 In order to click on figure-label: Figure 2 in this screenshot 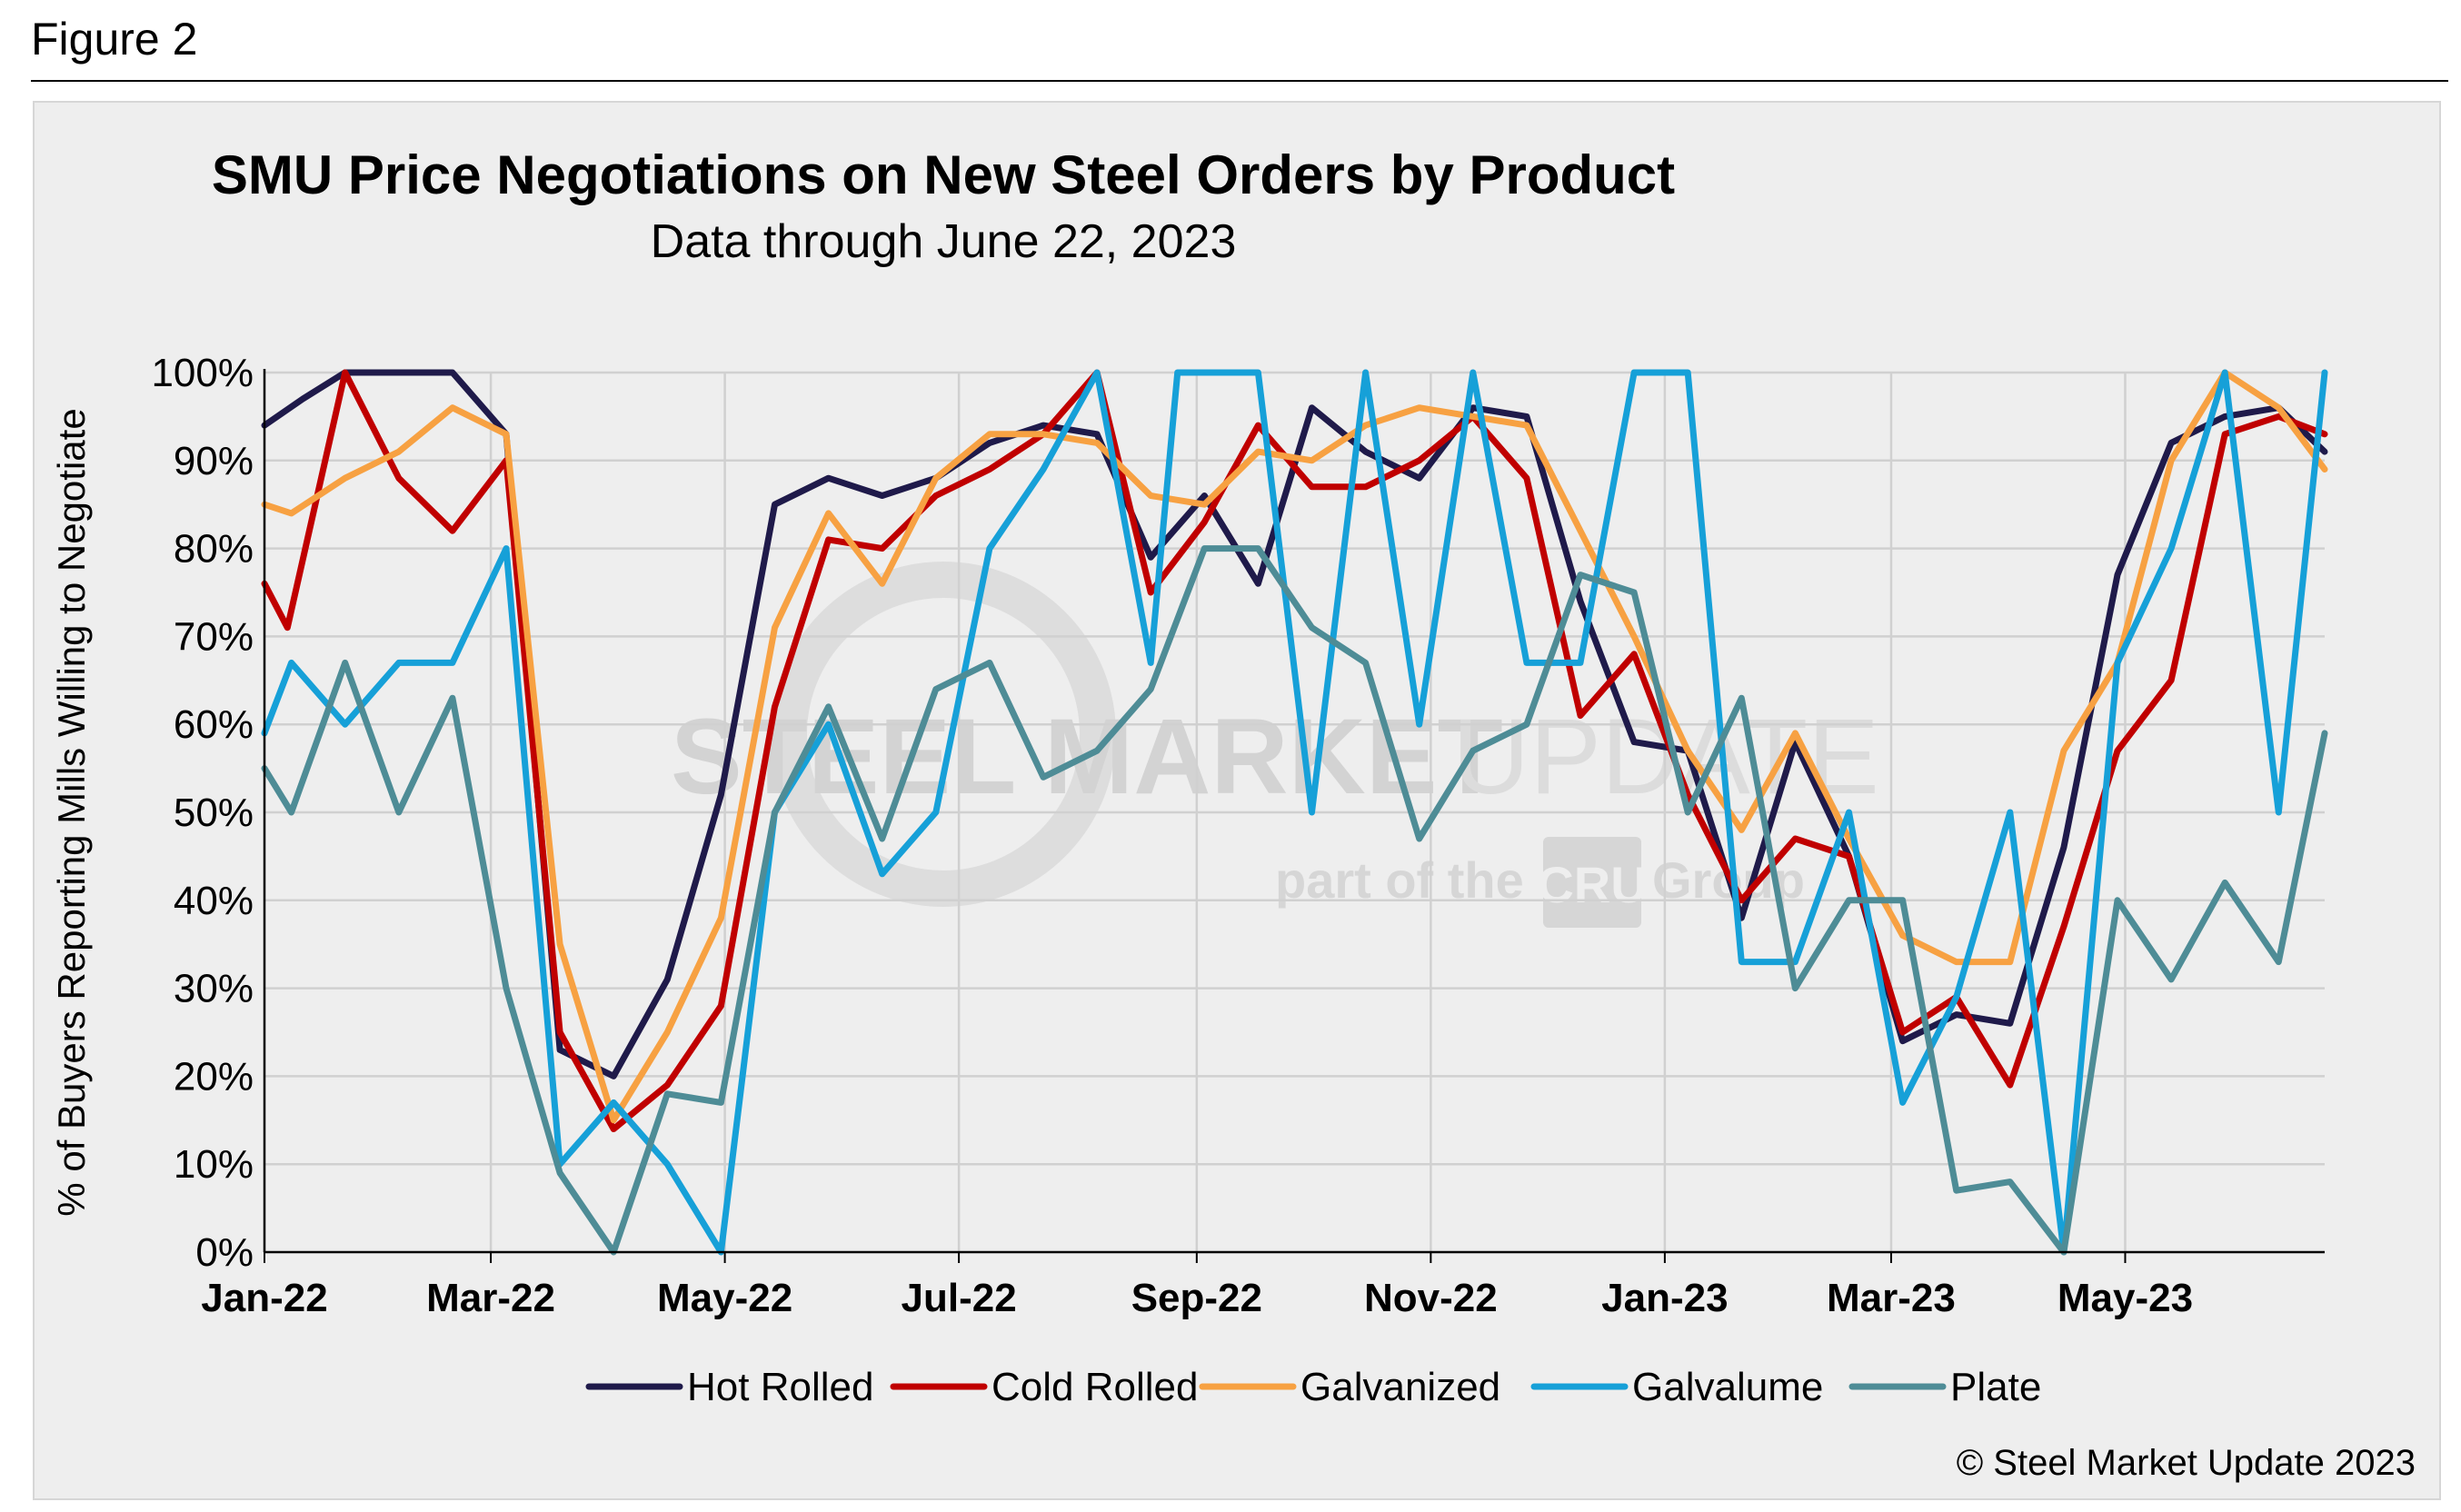, I will do `click(114, 39)`.